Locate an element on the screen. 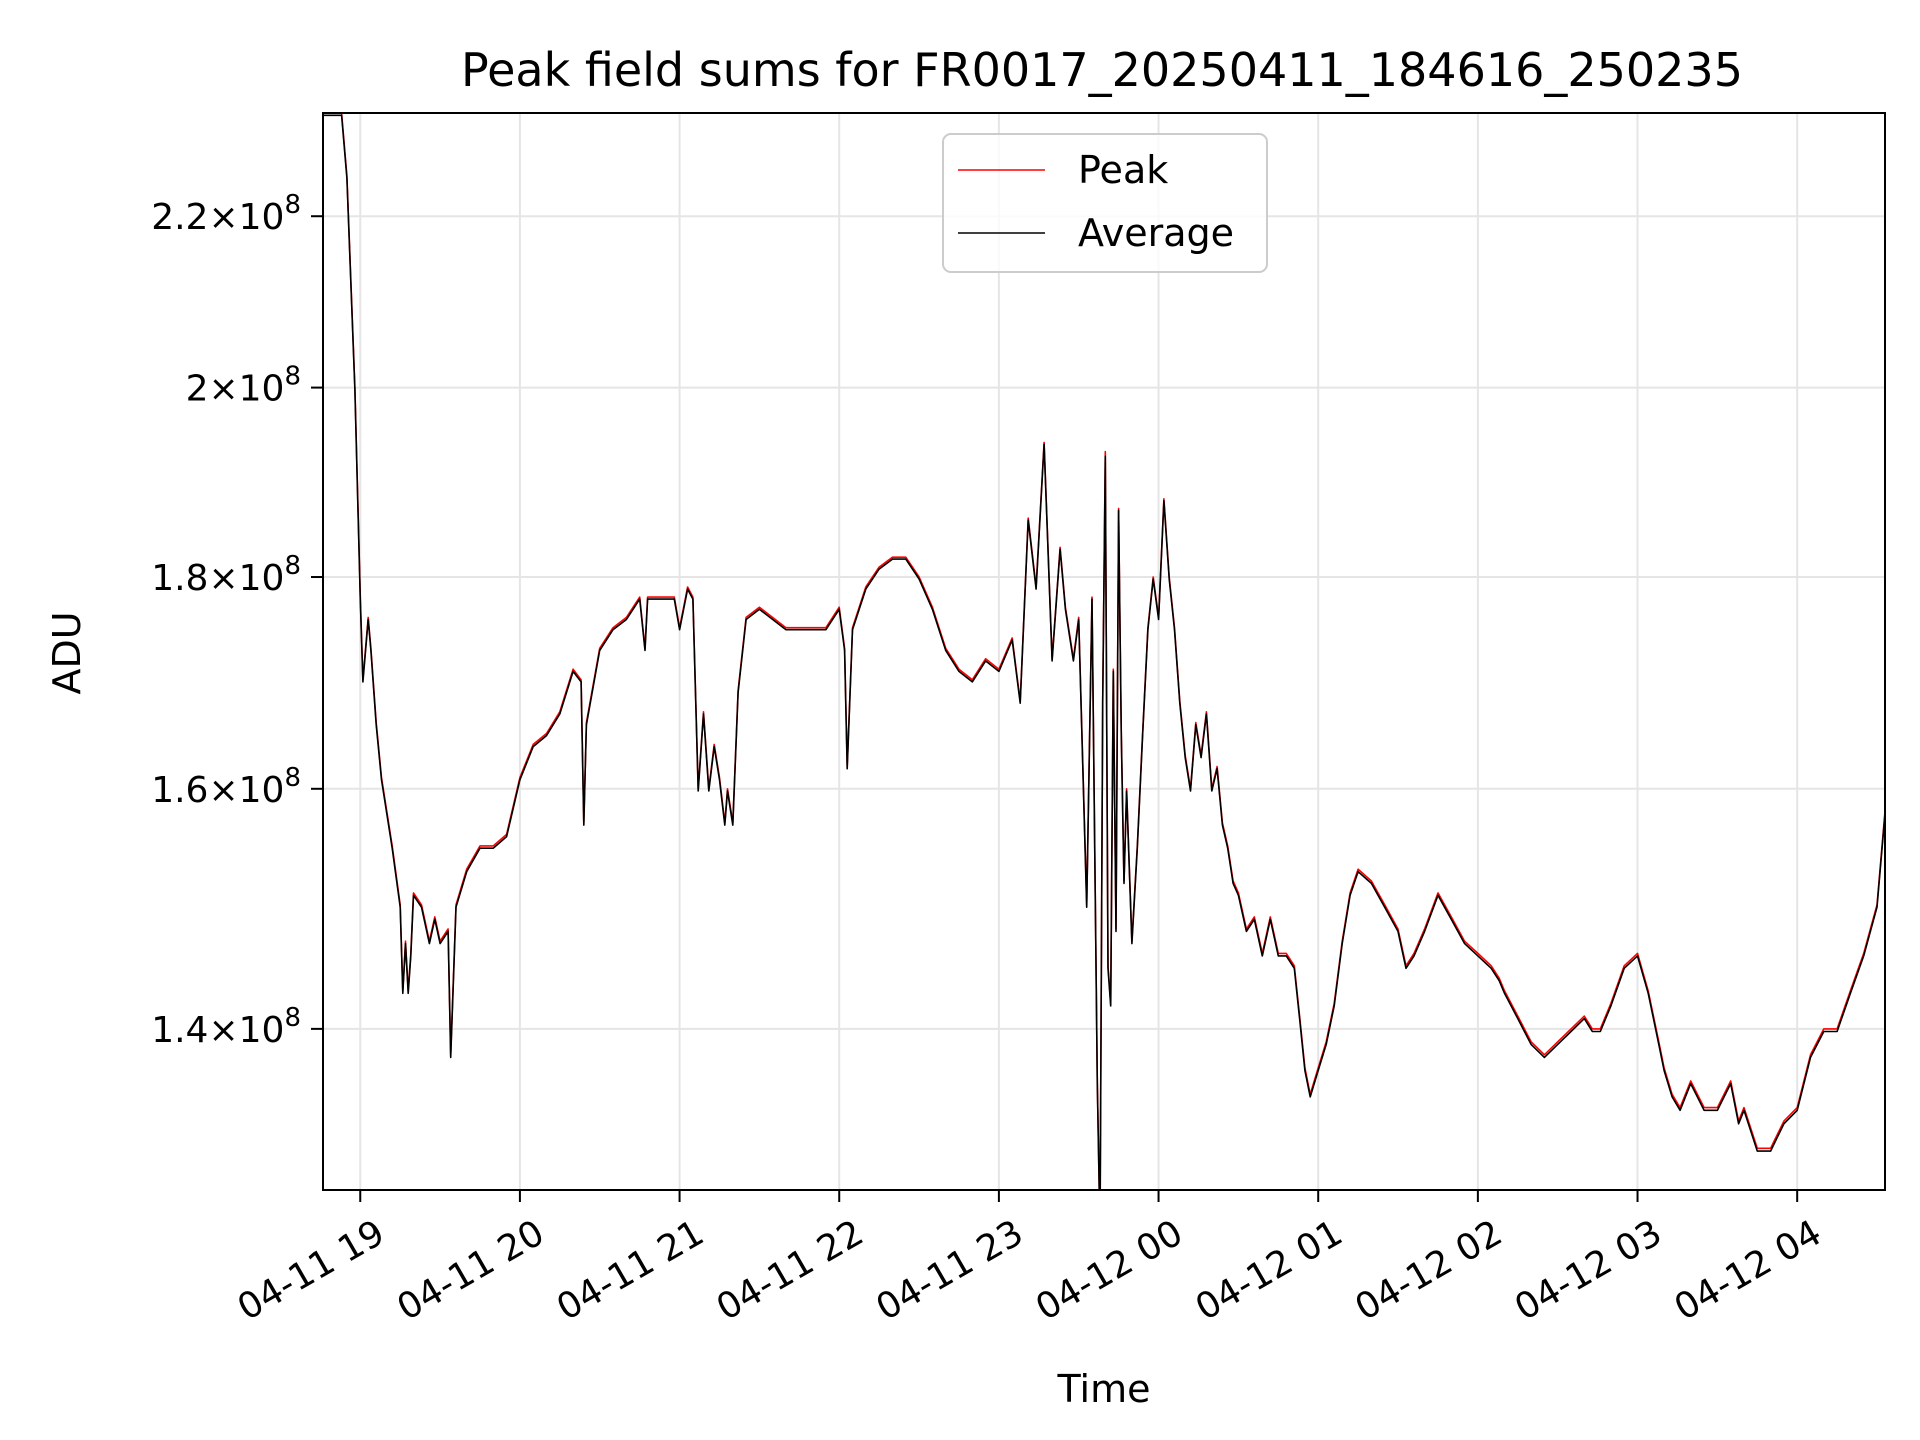 The width and height of the screenshot is (1920, 1440). y-tick-label: 1.6×10⁸ is located at coordinates (226, 787).